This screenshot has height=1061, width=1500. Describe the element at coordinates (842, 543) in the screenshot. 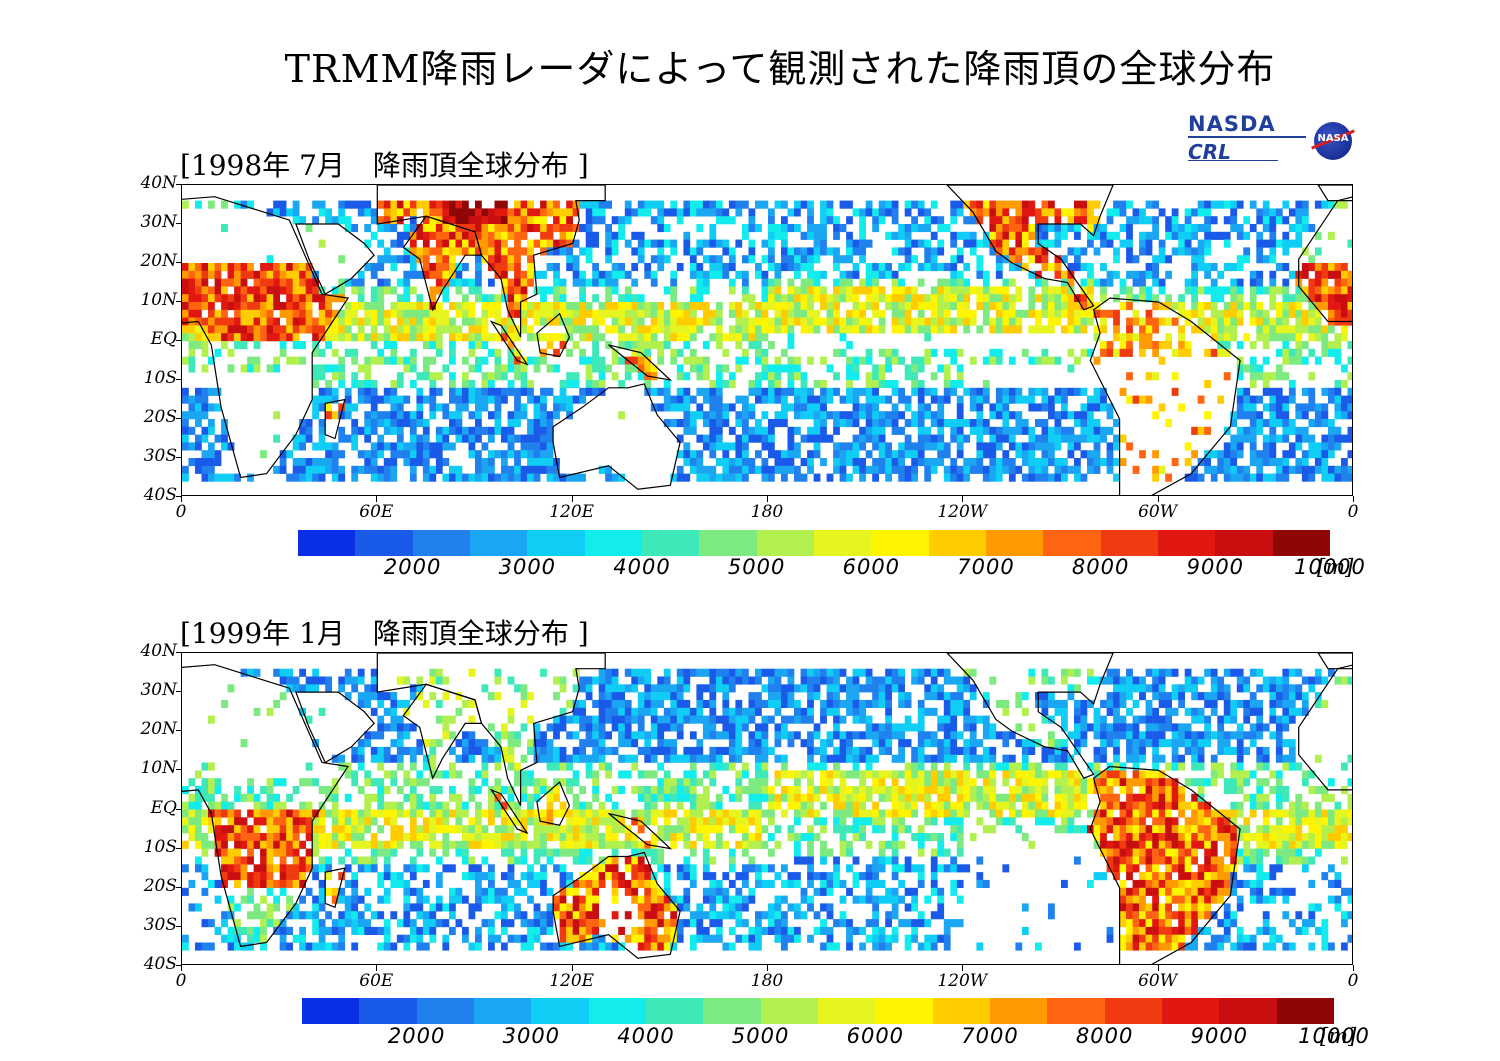

I see `colorbar-cell` at that location.